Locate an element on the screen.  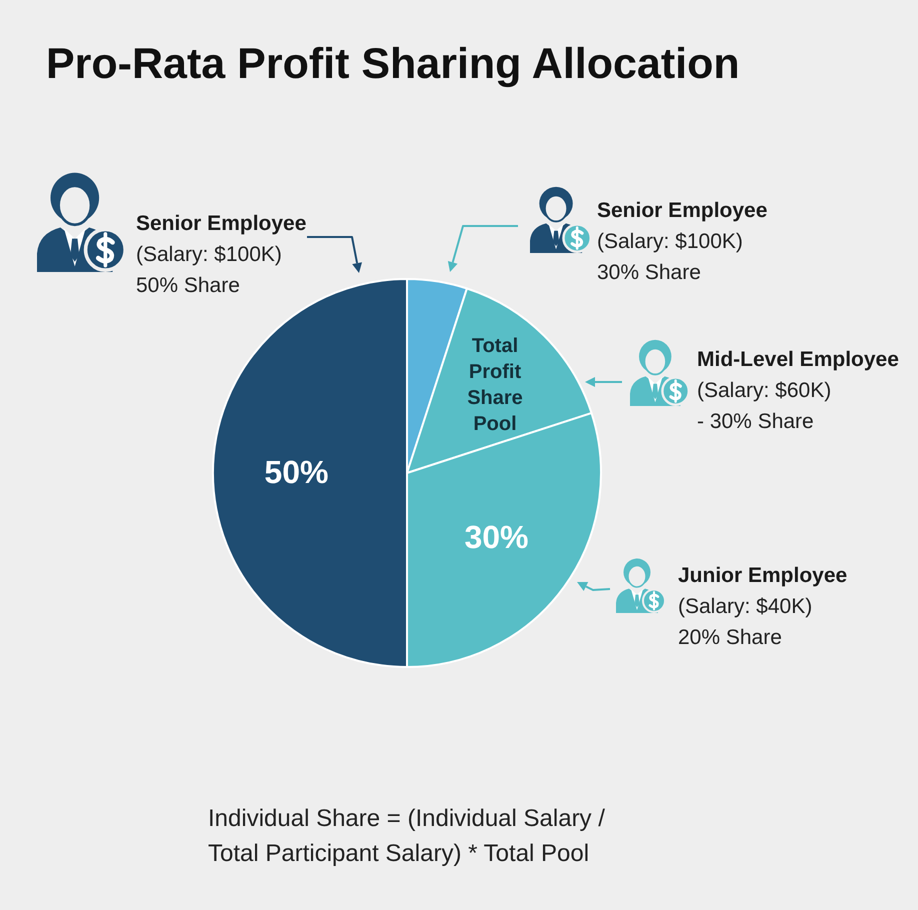
chart-title: Pro-Rata Profit Sharing Allocation is located at coordinates (393, 64).